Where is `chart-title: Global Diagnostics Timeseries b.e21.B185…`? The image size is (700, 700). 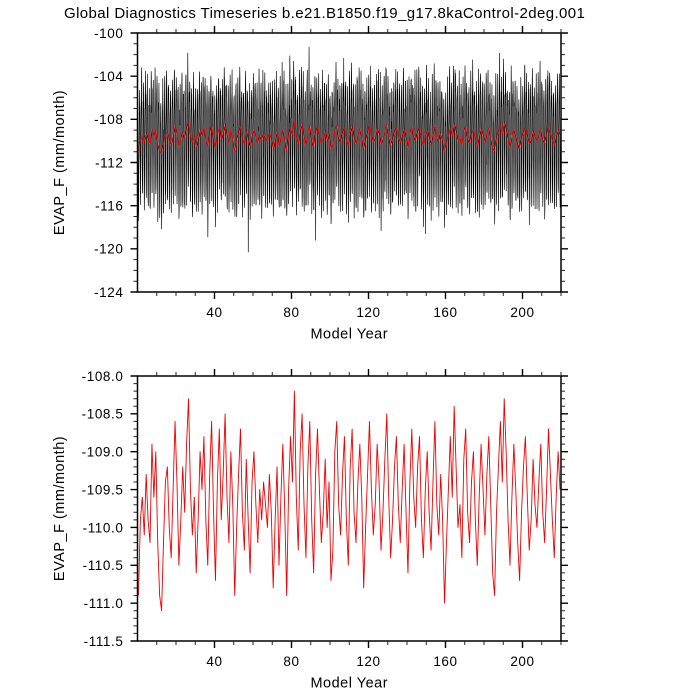 chart-title: Global Diagnostics Timeseries b.e21.B185… is located at coordinates (325, 13).